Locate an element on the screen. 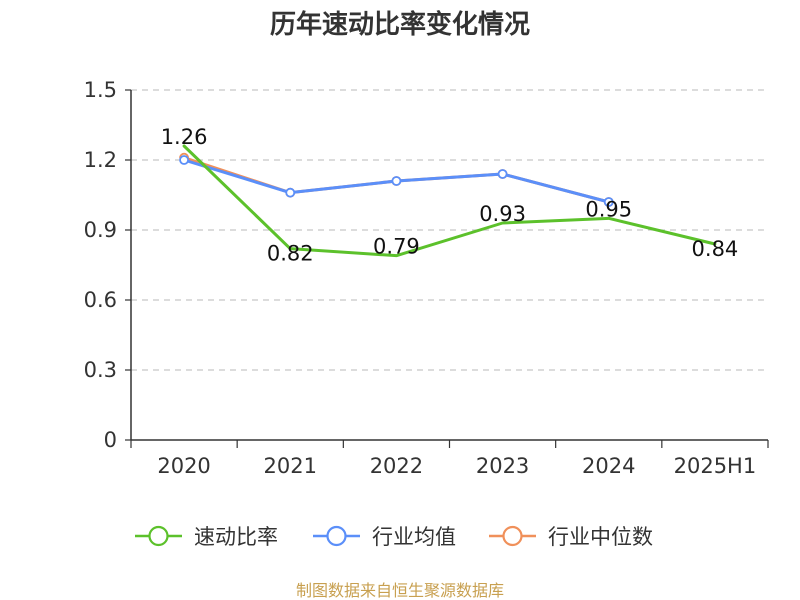  series-layer is located at coordinates (448, 201).